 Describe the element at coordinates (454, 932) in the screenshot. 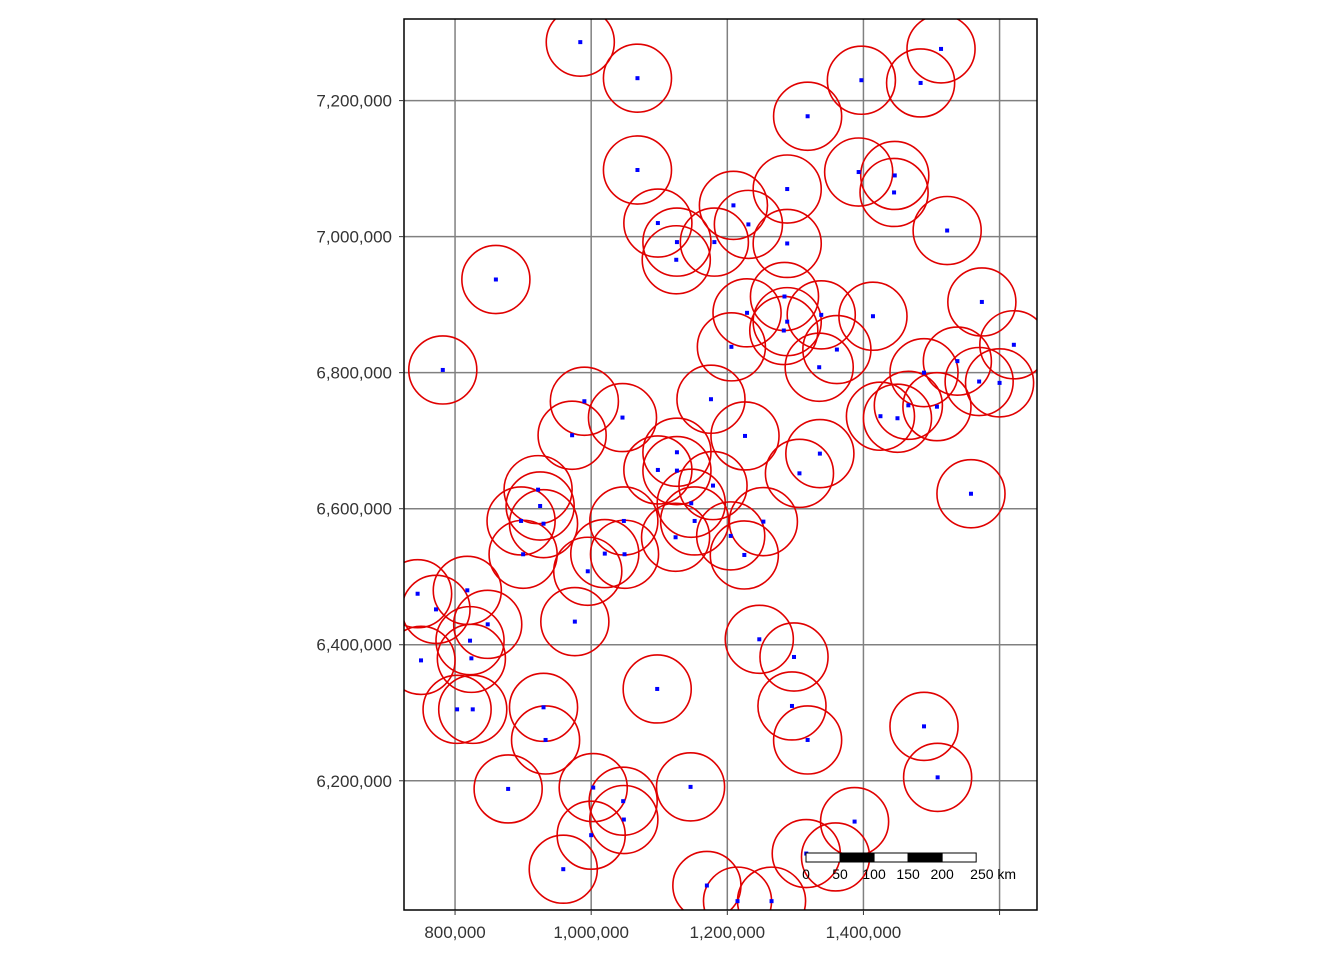

I see `x-tick-label: 800,000` at that location.